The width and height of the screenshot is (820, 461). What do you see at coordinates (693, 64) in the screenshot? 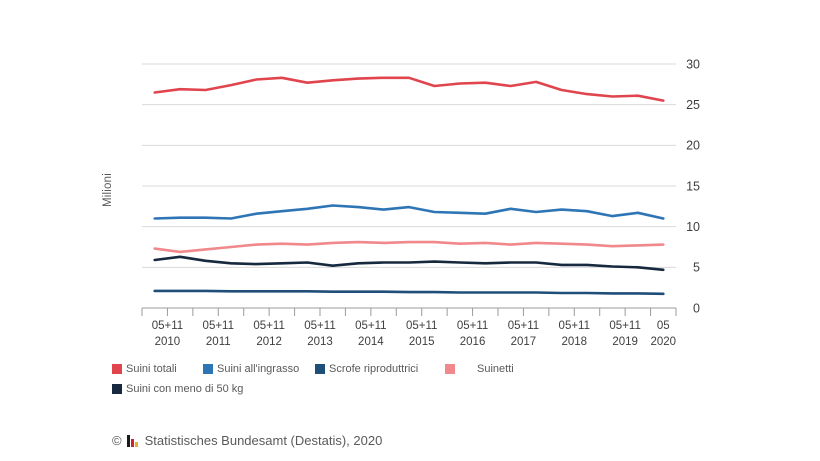
I see `y-tick-label: 30` at bounding box center [693, 64].